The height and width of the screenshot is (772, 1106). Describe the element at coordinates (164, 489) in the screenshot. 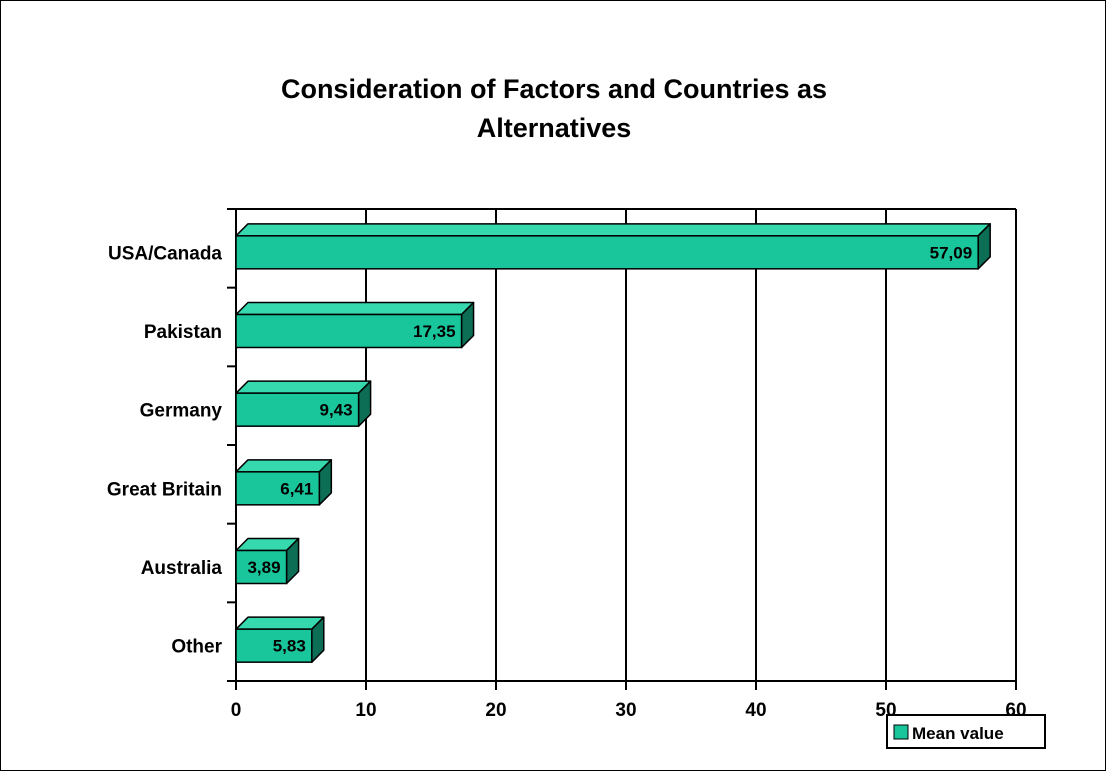

I see `category-label-great-britain: Great Britain` at that location.